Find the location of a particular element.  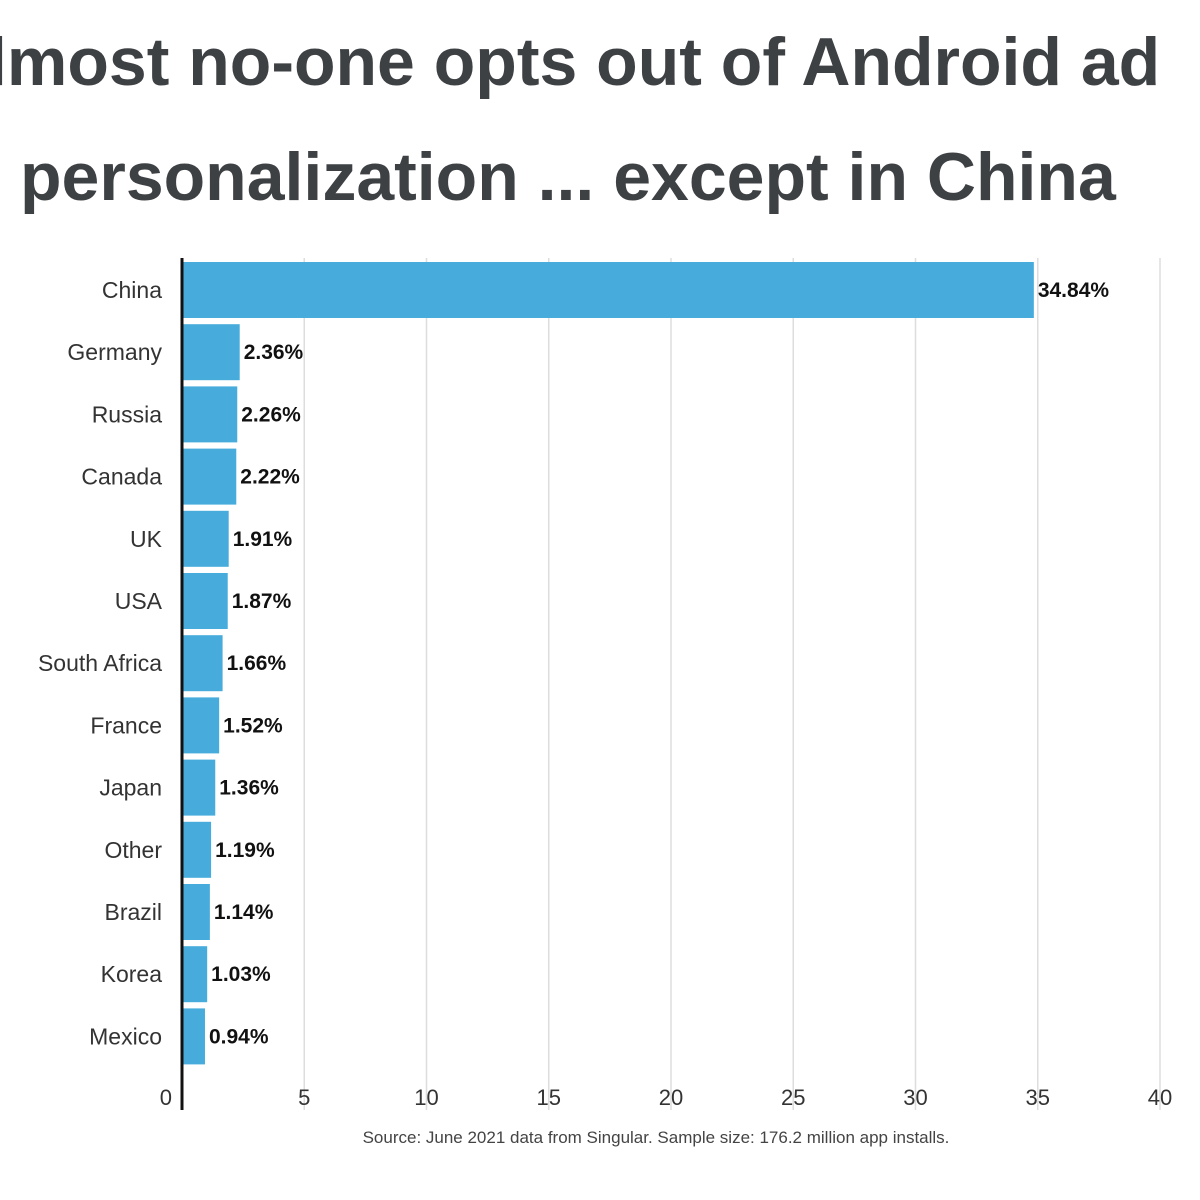

x-tick-label-20: 20 is located at coordinates (671, 1097).